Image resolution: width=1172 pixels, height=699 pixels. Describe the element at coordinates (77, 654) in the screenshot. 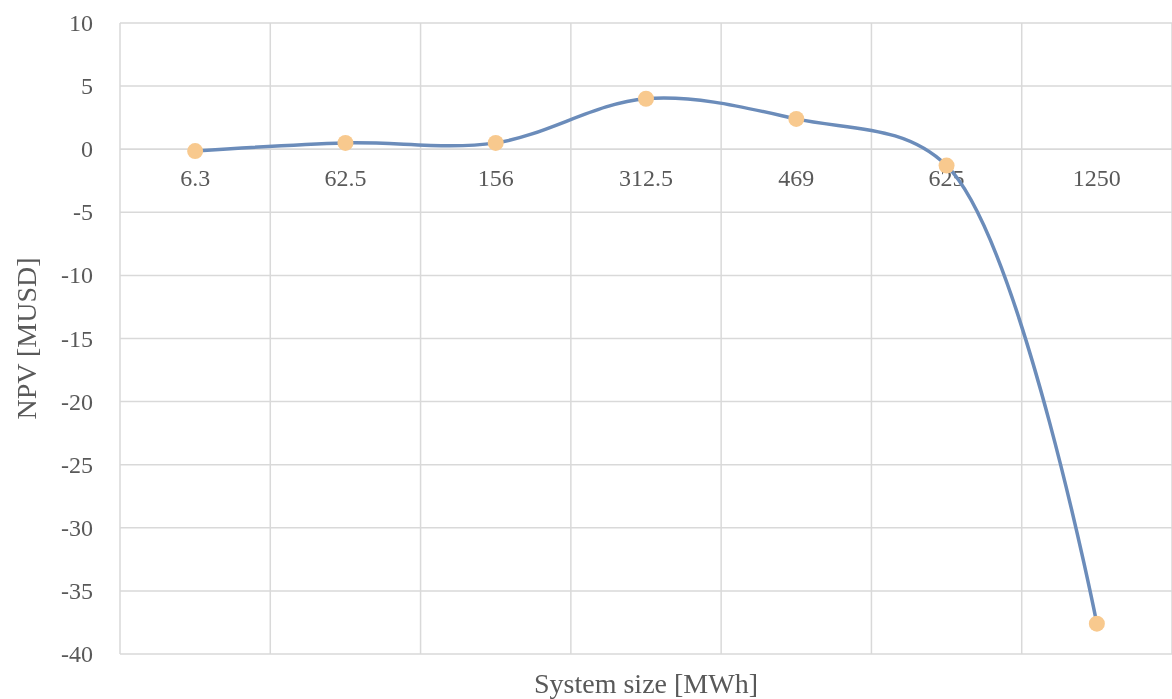

I see `y-tick-label: -40` at that location.